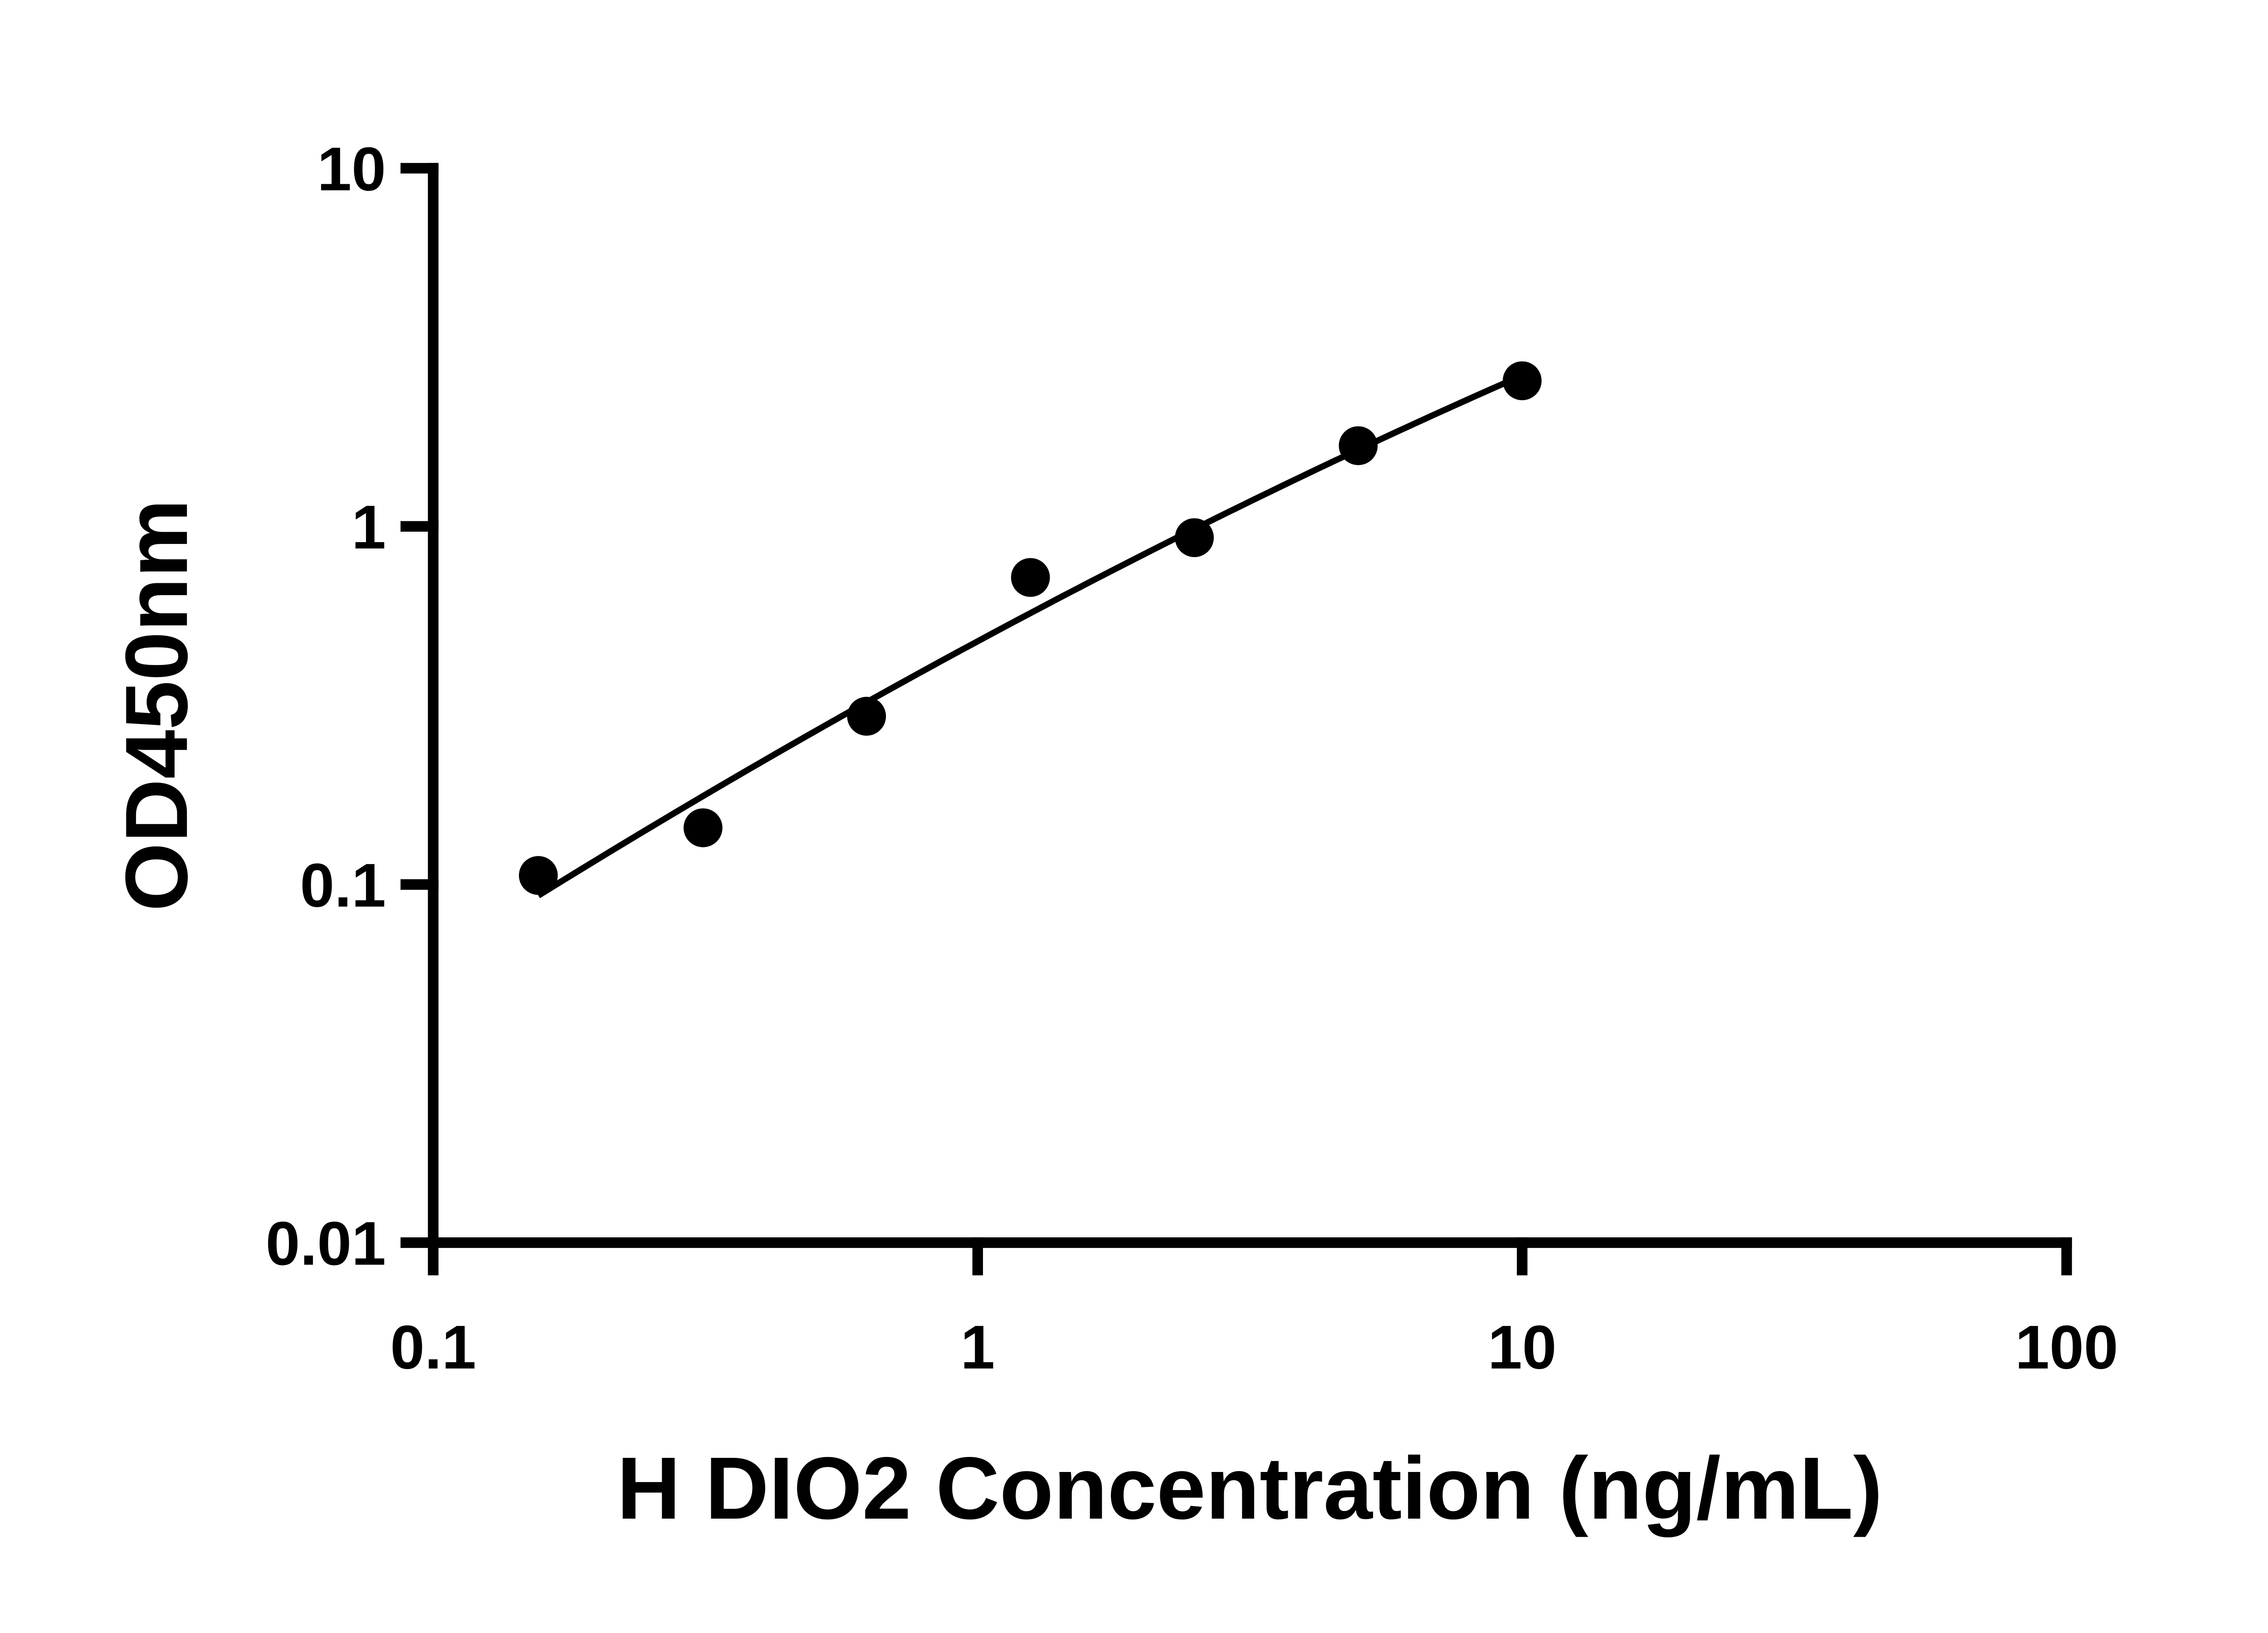  I want to click on y-axis-title: OD450nm, so click(157, 705).